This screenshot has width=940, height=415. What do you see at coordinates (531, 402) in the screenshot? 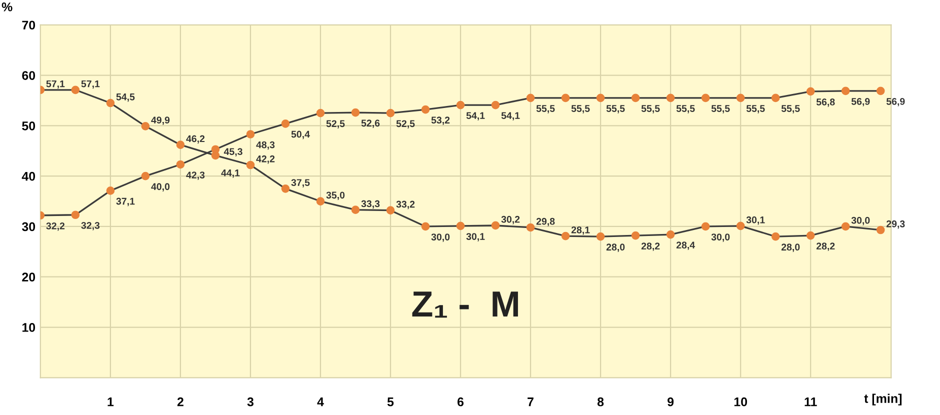
I see `x-tick-label: 7` at bounding box center [531, 402].